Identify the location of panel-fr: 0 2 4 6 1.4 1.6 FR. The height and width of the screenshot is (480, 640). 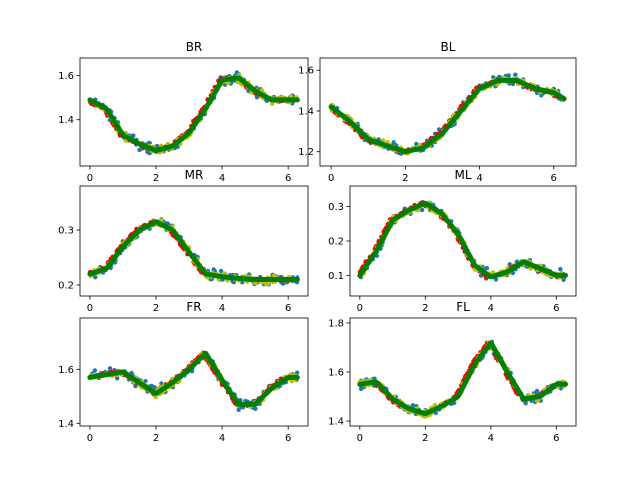
(183, 372).